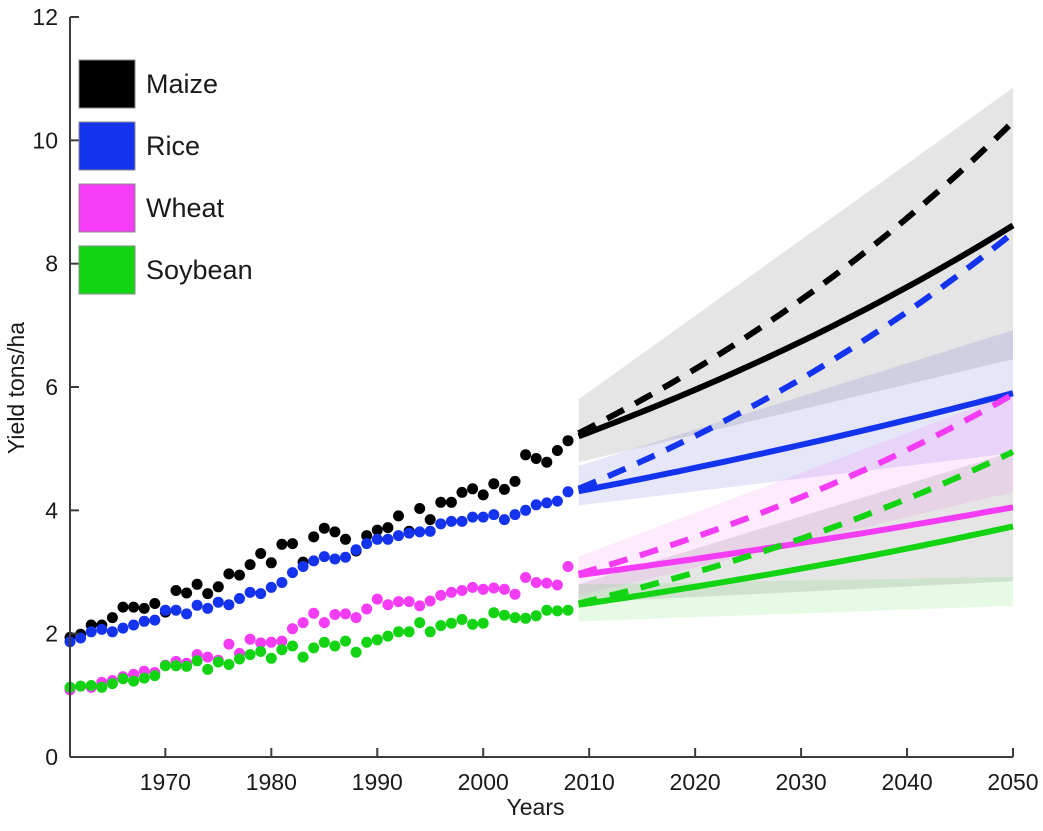  I want to click on soybean-doubling-line, so click(796, 528).